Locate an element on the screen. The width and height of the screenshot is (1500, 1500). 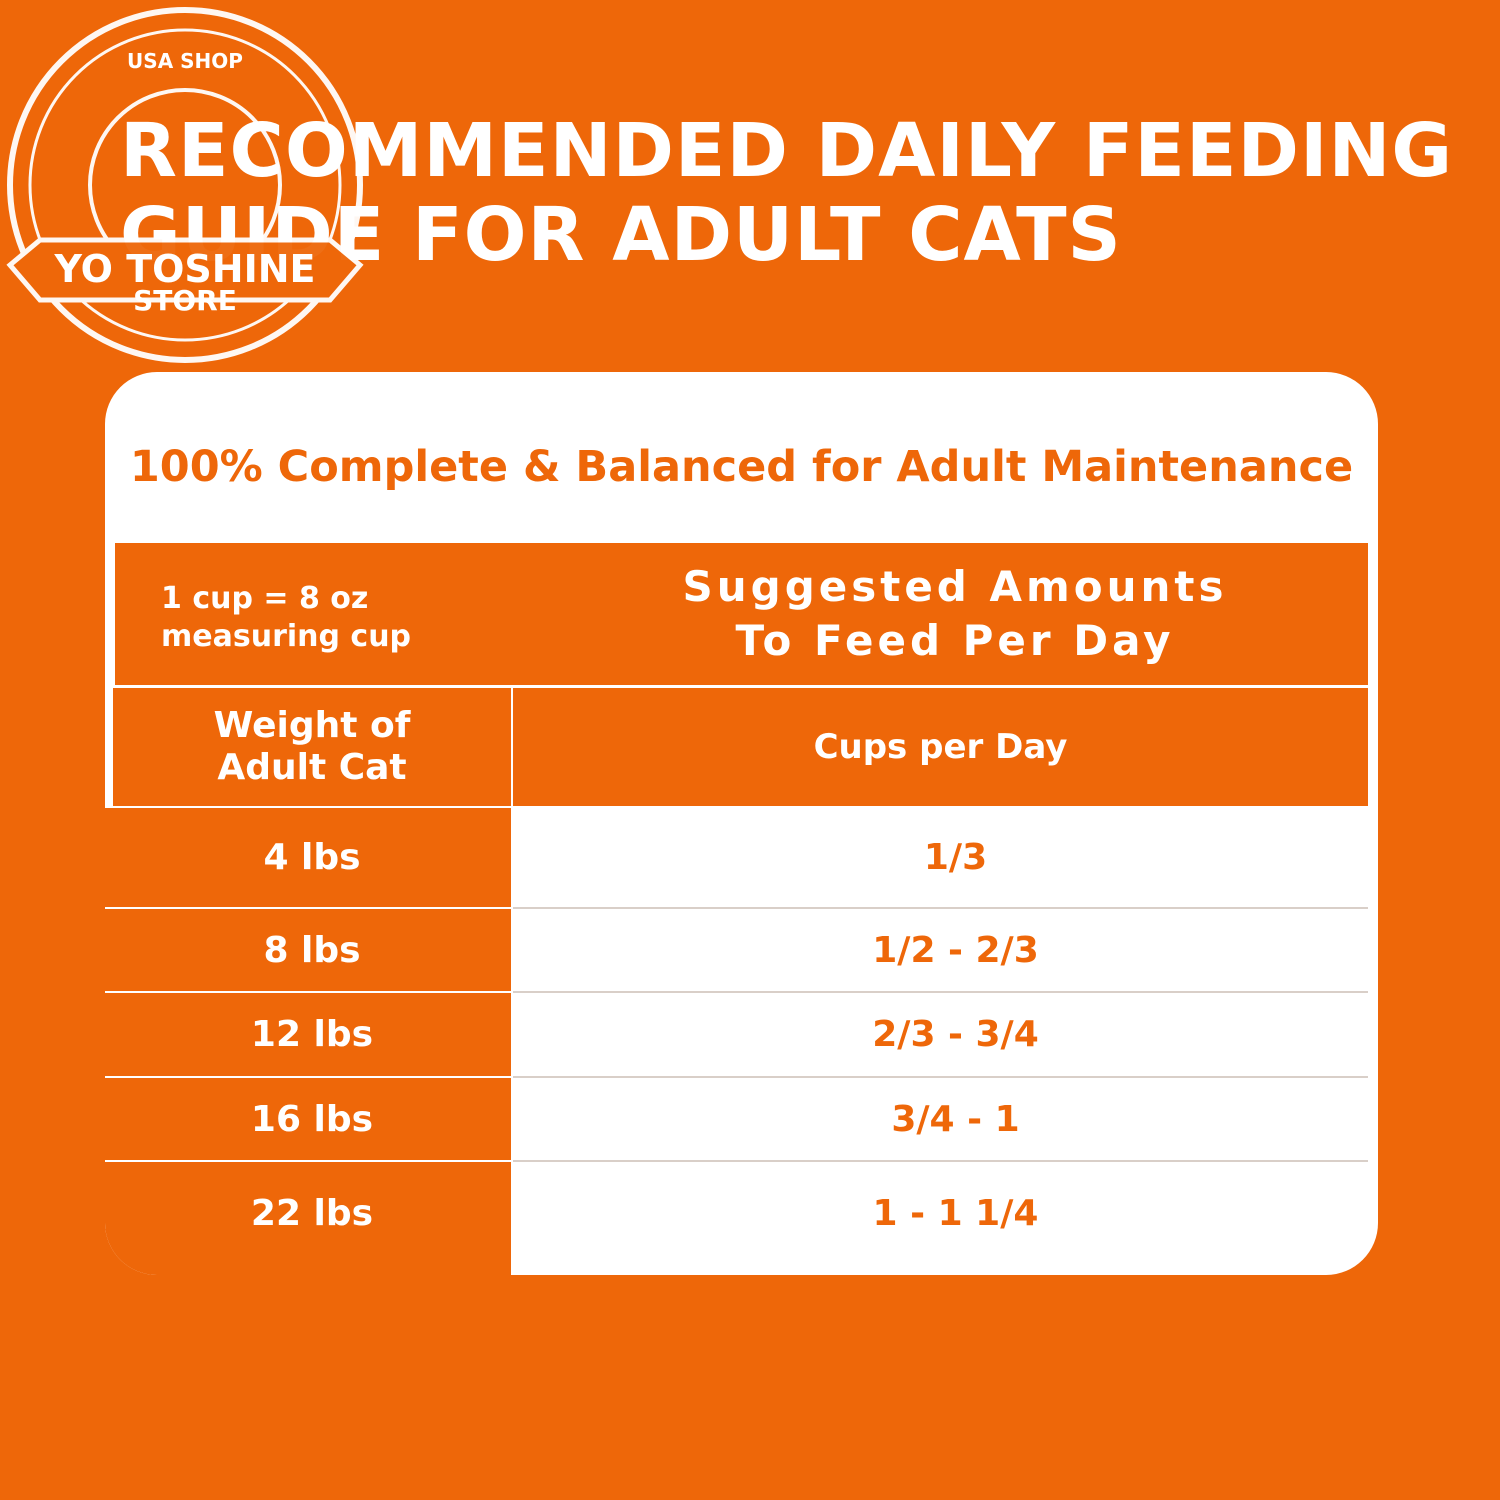
watermark-text: USA SHOP is located at coordinates (185, 61).